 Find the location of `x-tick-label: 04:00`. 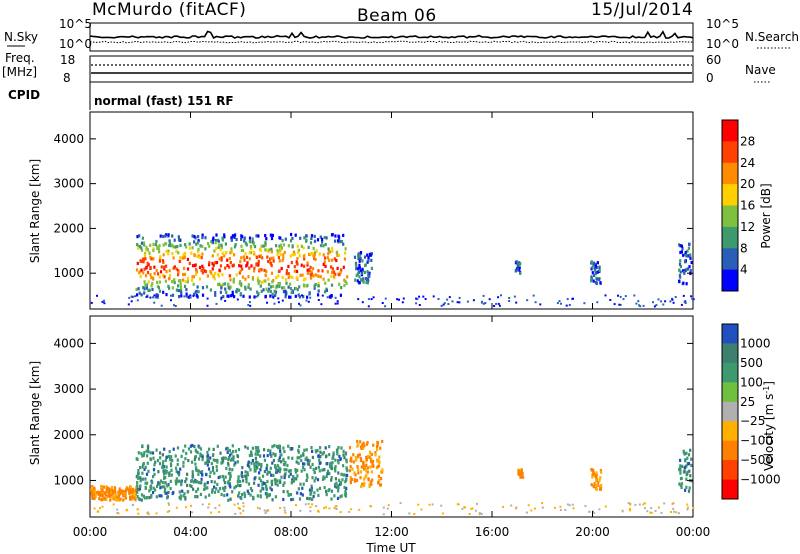

x-tick-label: 04:00 is located at coordinates (190, 532).